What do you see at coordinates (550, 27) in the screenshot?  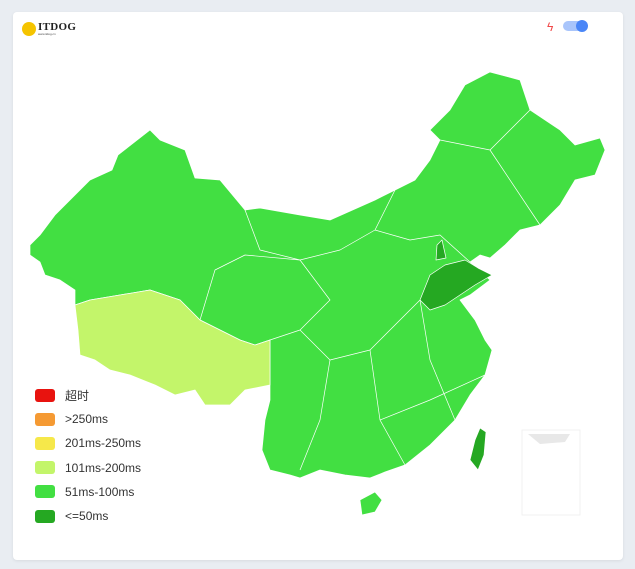 I see `lightning-icon: ϟ` at bounding box center [550, 27].